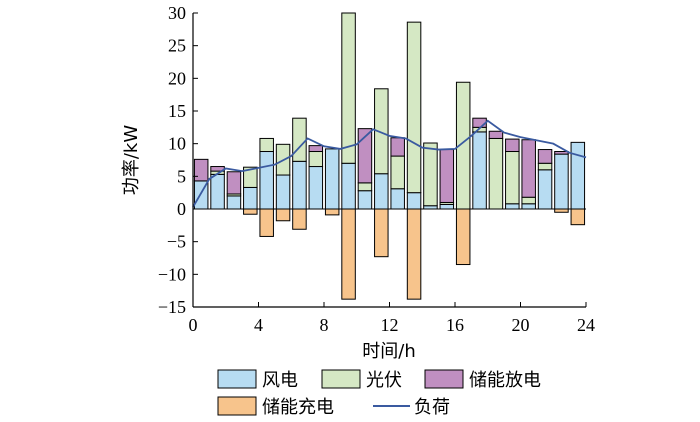  Describe the element at coordinates (528, 168) in the screenshot. I see `bar-discharge-h21` at that location.